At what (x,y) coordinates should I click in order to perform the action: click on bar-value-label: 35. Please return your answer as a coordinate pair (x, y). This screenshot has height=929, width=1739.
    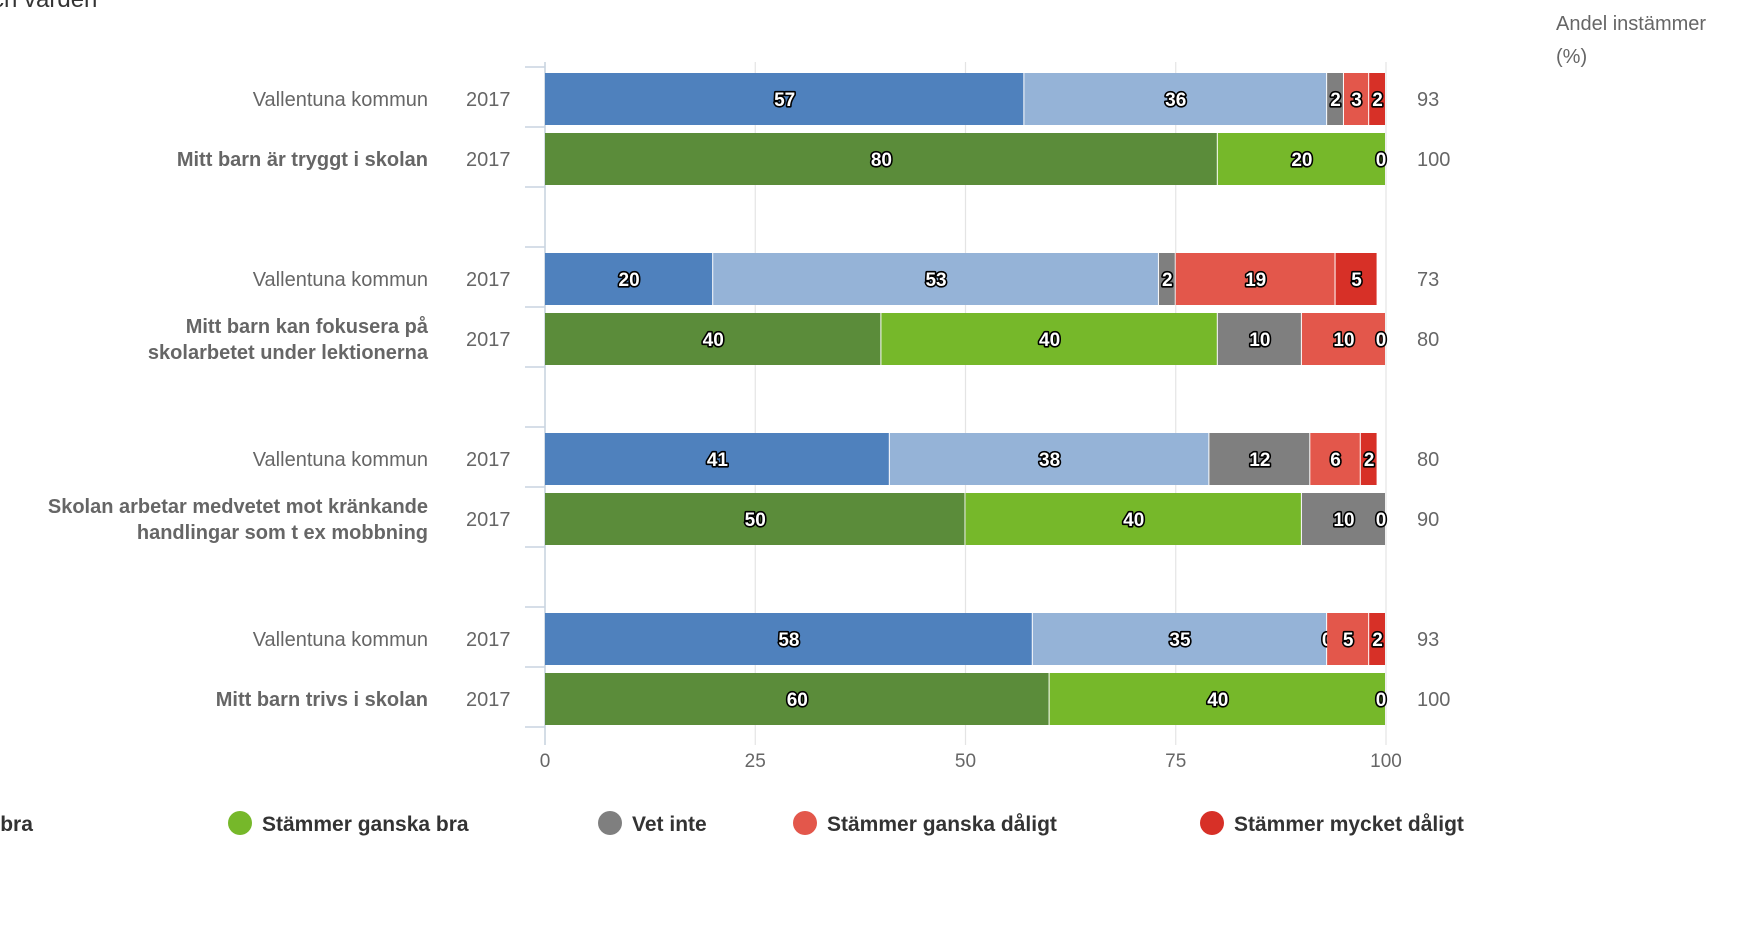
    Looking at the image, I should click on (1180, 640).